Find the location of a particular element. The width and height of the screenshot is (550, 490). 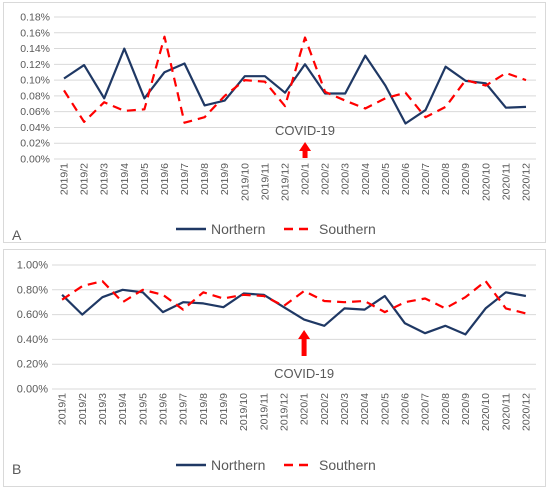

chart-b-legend-southern-label: Southern is located at coordinates (347, 465).